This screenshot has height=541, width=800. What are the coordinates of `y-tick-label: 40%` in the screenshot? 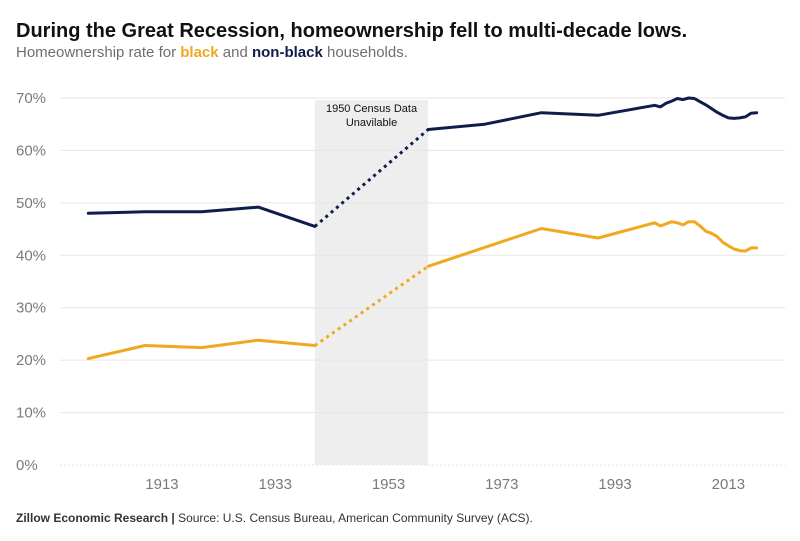 It's located at (31, 255).